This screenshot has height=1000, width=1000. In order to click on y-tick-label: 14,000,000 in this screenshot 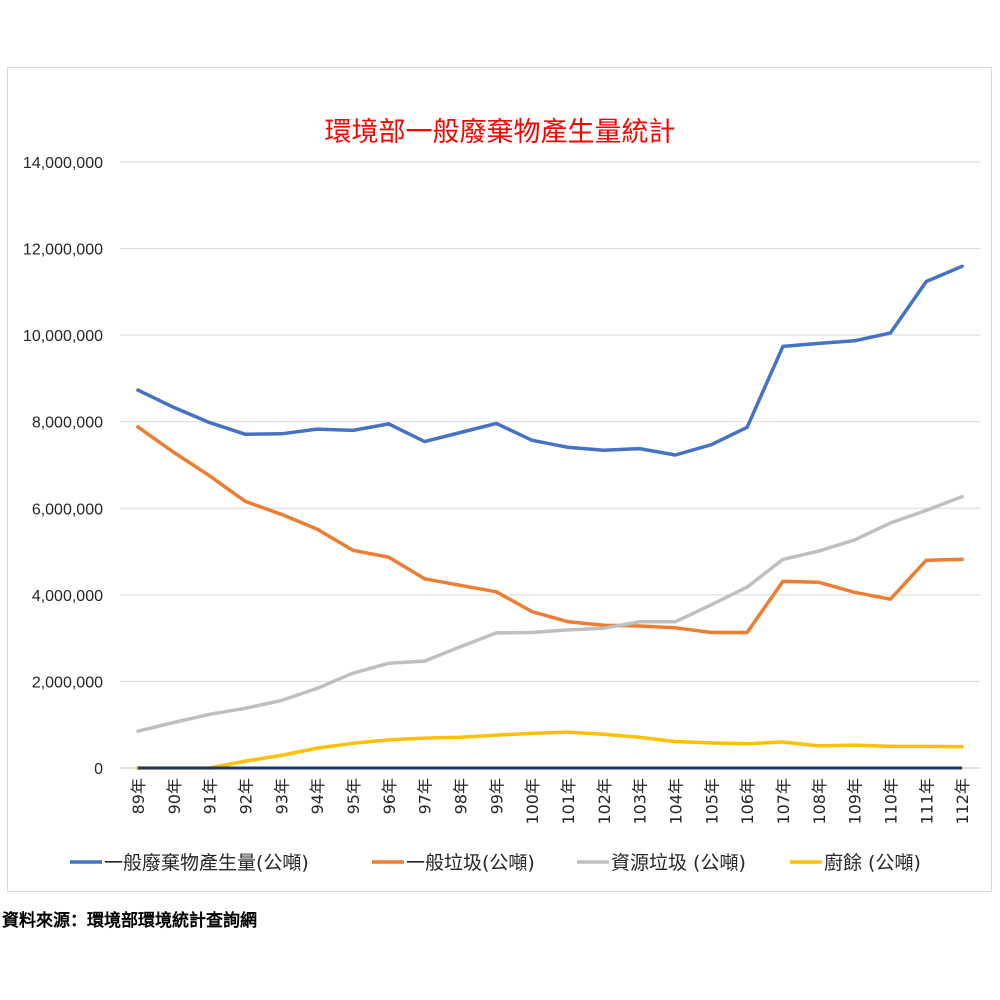, I will do `click(63, 163)`.